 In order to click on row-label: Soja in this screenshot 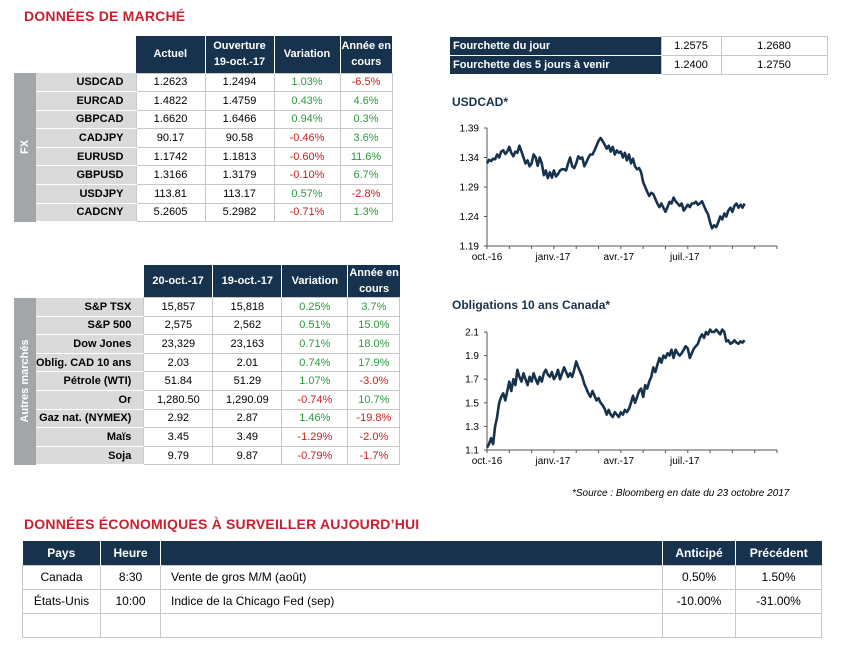, I will do `click(90, 456)`.